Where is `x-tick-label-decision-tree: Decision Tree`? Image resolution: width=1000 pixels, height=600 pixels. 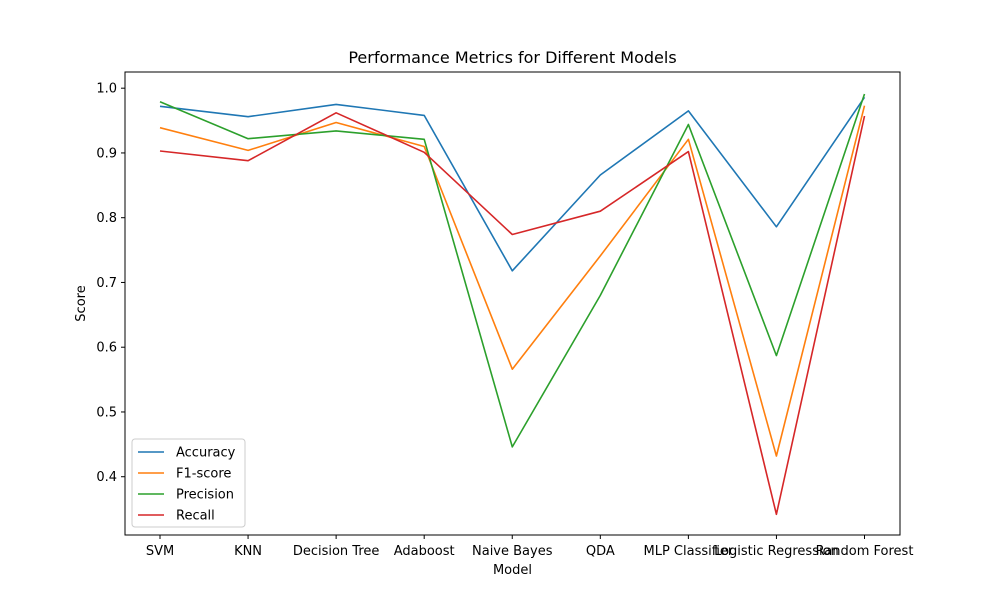
x-tick-label-decision-tree: Decision Tree is located at coordinates (336, 551).